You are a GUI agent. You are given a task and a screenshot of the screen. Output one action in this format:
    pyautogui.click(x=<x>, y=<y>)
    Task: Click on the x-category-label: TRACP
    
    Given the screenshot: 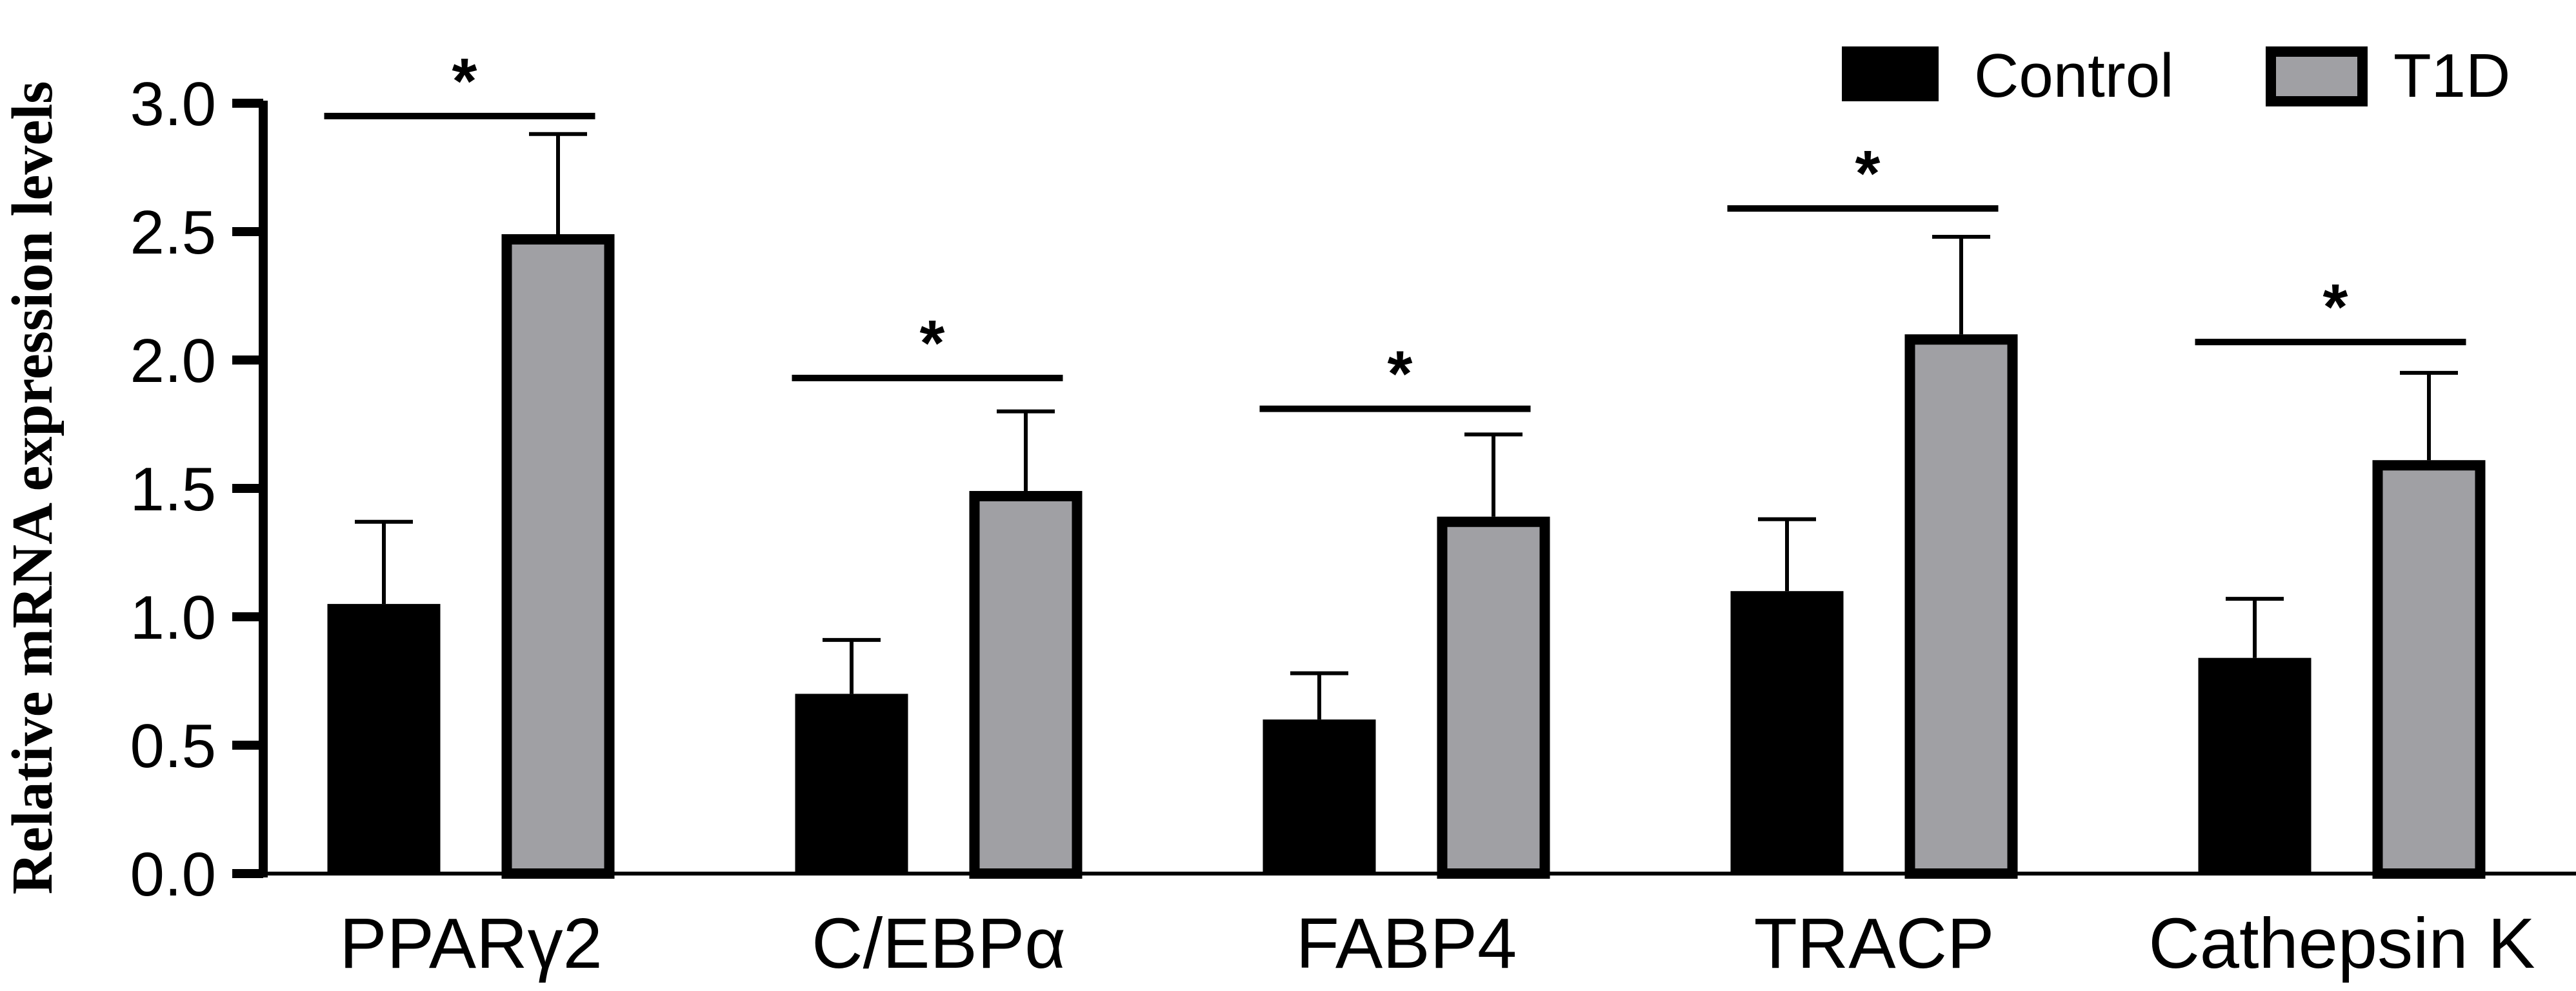 What is the action you would take?
    pyautogui.click(x=1874, y=943)
    